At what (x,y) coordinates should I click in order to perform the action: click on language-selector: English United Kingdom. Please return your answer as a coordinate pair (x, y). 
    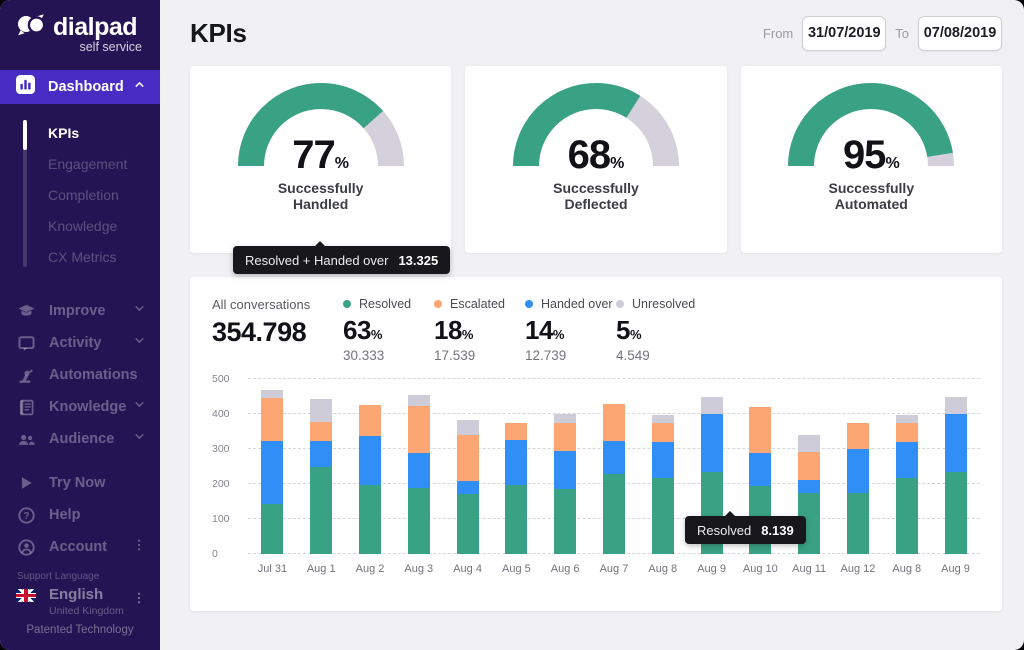
    Looking at the image, I should click on (80, 601).